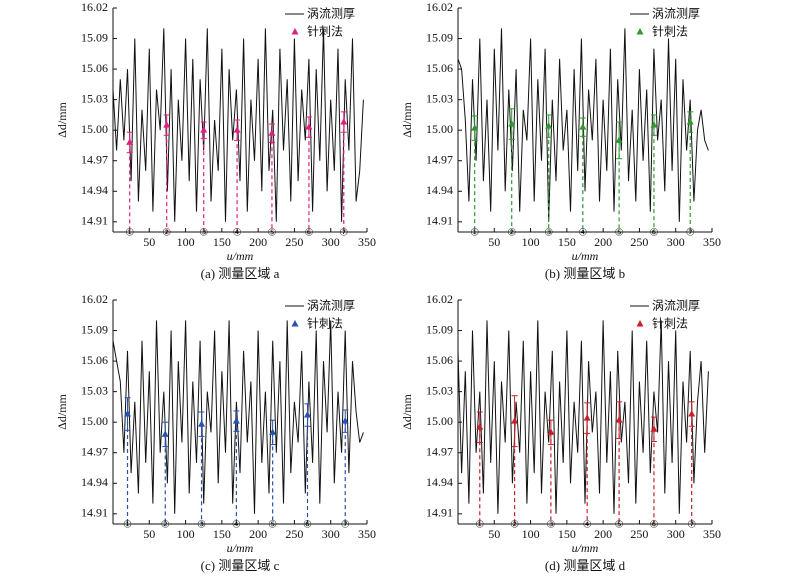  Describe the element at coordinates (240, 273) in the screenshot. I see `caption: (a) 测量区域 a` at that location.